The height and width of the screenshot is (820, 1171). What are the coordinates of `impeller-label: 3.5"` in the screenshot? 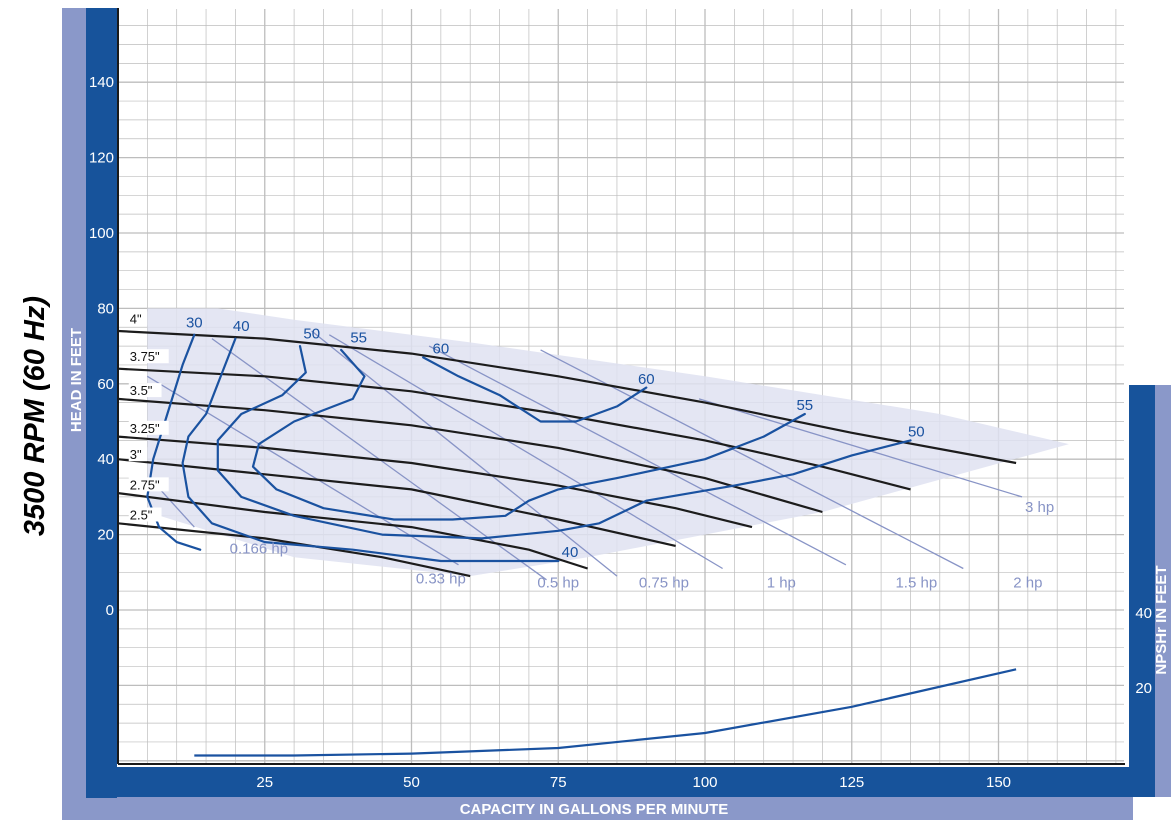 It's located at (141, 390).